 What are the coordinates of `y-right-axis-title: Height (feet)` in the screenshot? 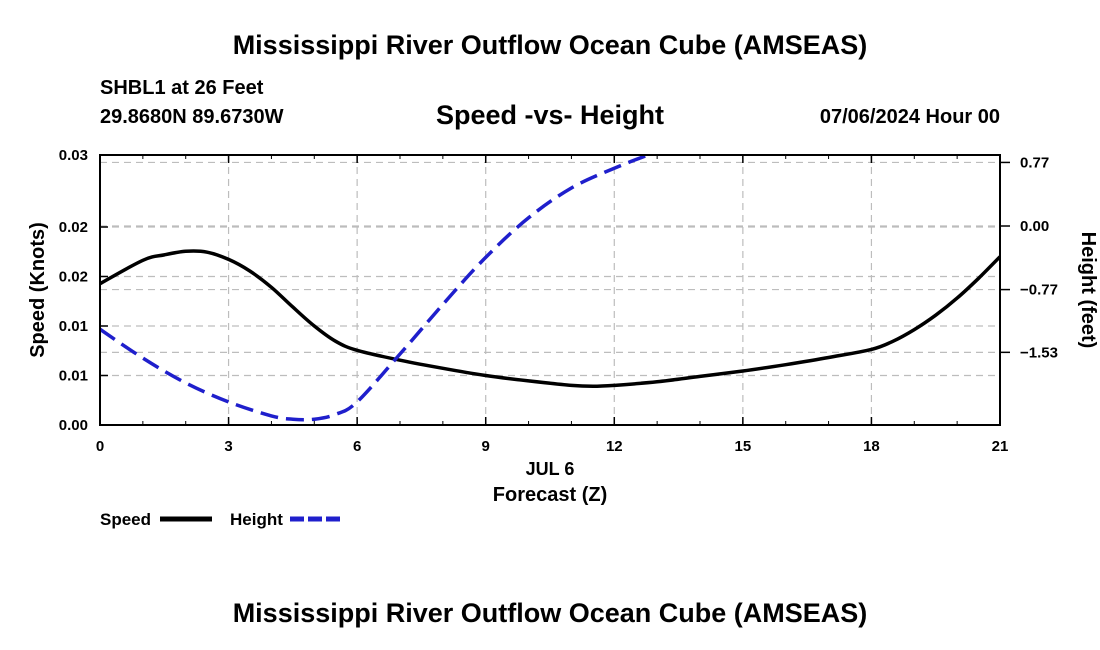 It's located at (1088, 290).